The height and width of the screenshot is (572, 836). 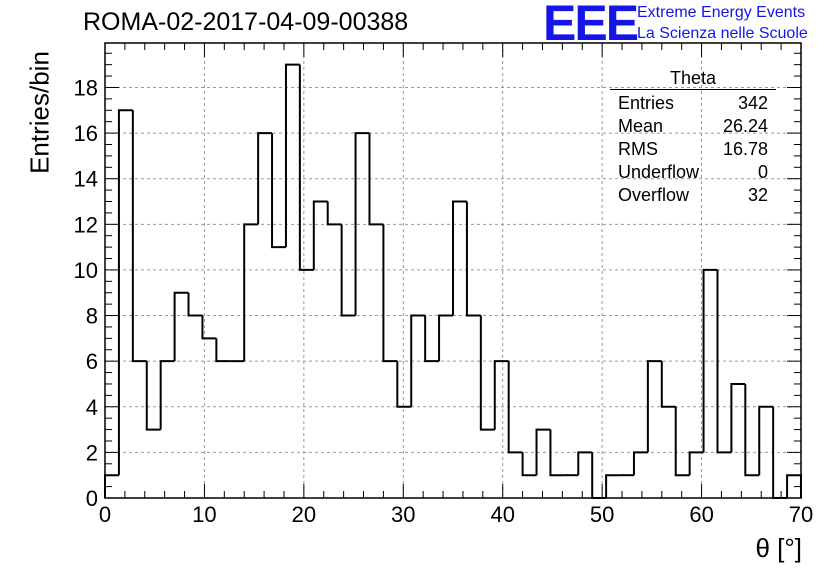 What do you see at coordinates (403, 514) in the screenshot?
I see `x-tick-label: 30` at bounding box center [403, 514].